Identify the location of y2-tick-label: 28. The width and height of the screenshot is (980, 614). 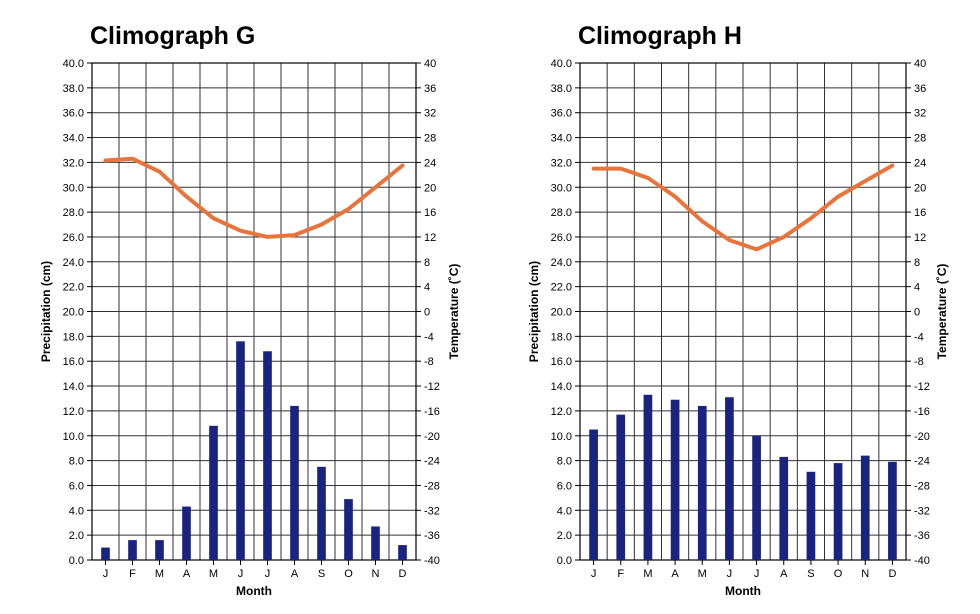
(920, 139).